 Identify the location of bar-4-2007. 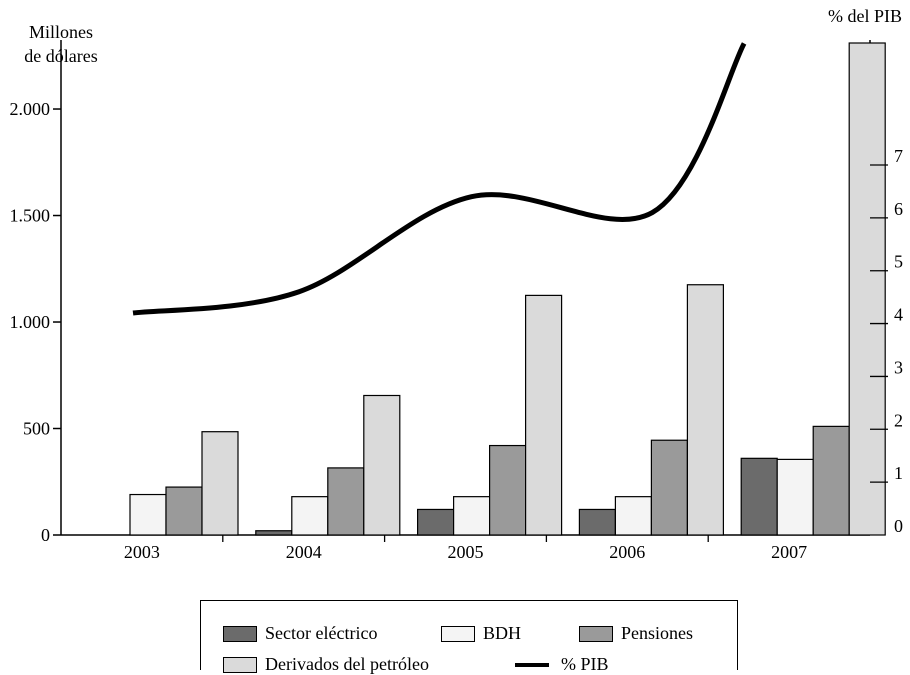
(867, 289).